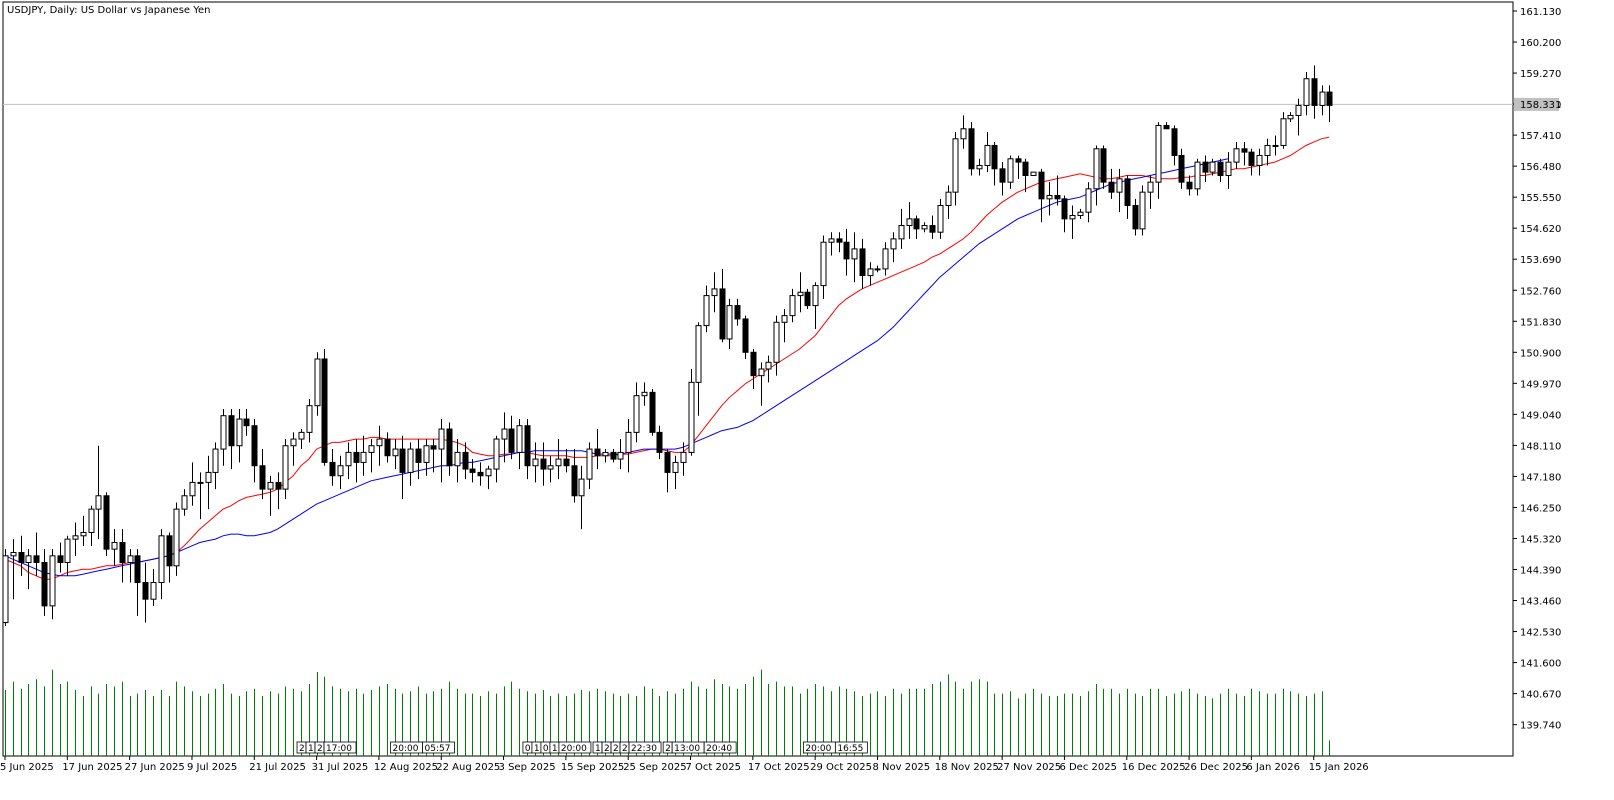 The image size is (1614, 800). What do you see at coordinates (1540, 726) in the screenshot?
I see `y-tick-label: 139.740` at bounding box center [1540, 726].